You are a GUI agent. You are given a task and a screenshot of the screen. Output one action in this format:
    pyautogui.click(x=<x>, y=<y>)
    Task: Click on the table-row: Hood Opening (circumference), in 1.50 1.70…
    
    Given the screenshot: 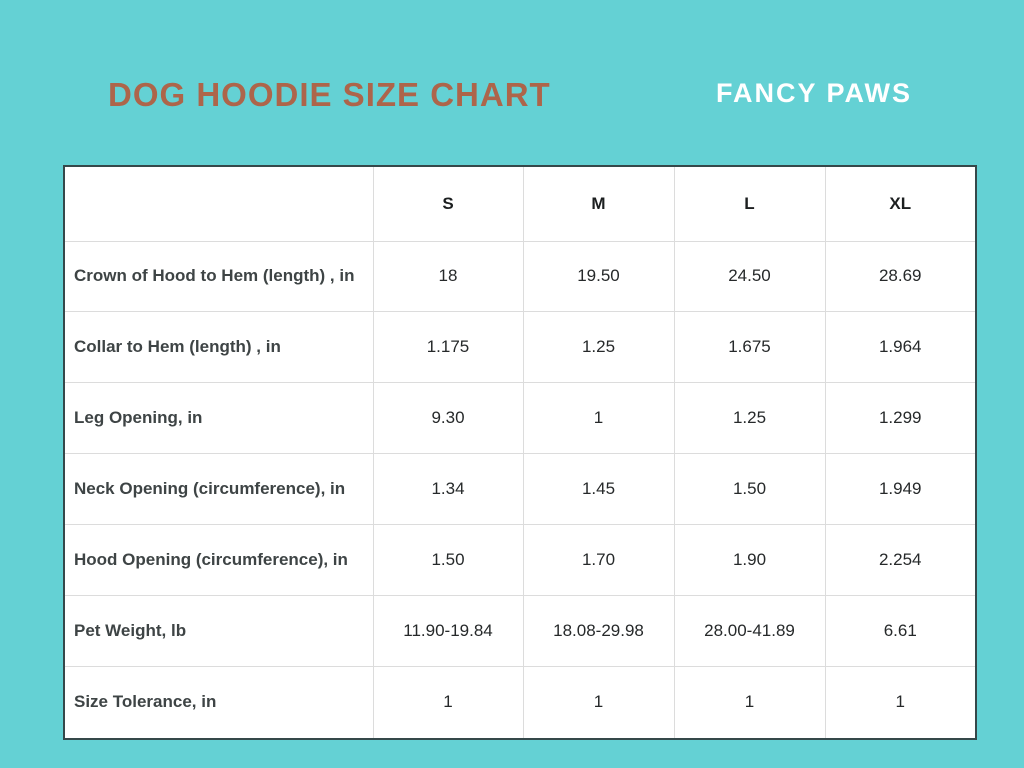 What is the action you would take?
    pyautogui.click(x=520, y=560)
    